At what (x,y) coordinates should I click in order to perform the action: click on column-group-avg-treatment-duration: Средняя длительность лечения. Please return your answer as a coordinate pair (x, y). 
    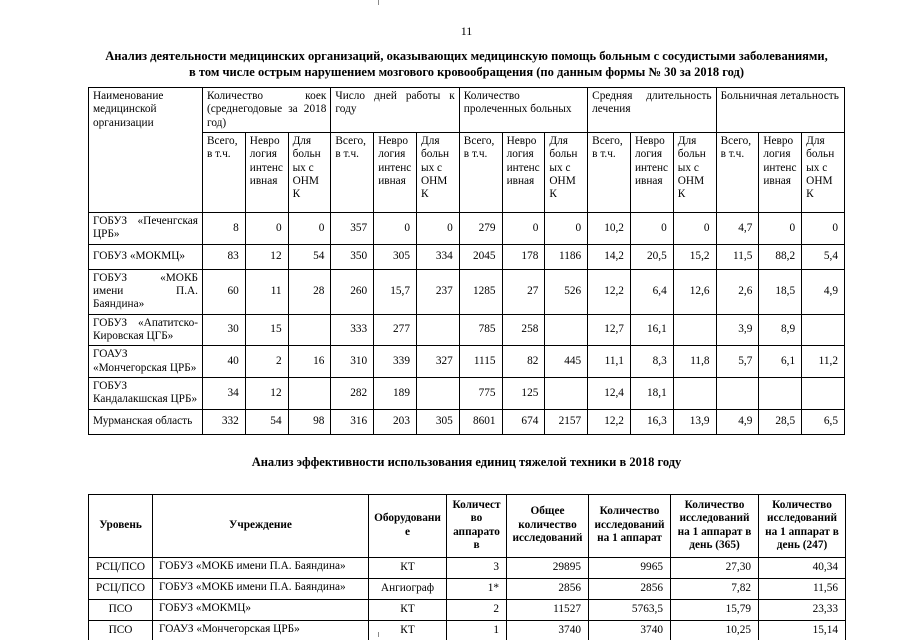
    Looking at the image, I should click on (652, 110).